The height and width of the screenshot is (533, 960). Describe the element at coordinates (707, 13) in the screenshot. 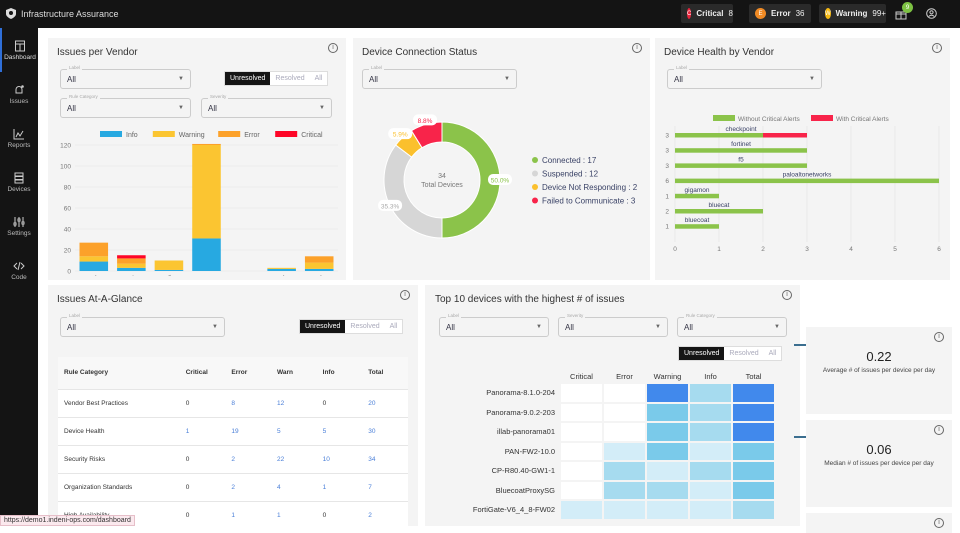

I see `critical-alerts-button: C Critical 8` at that location.